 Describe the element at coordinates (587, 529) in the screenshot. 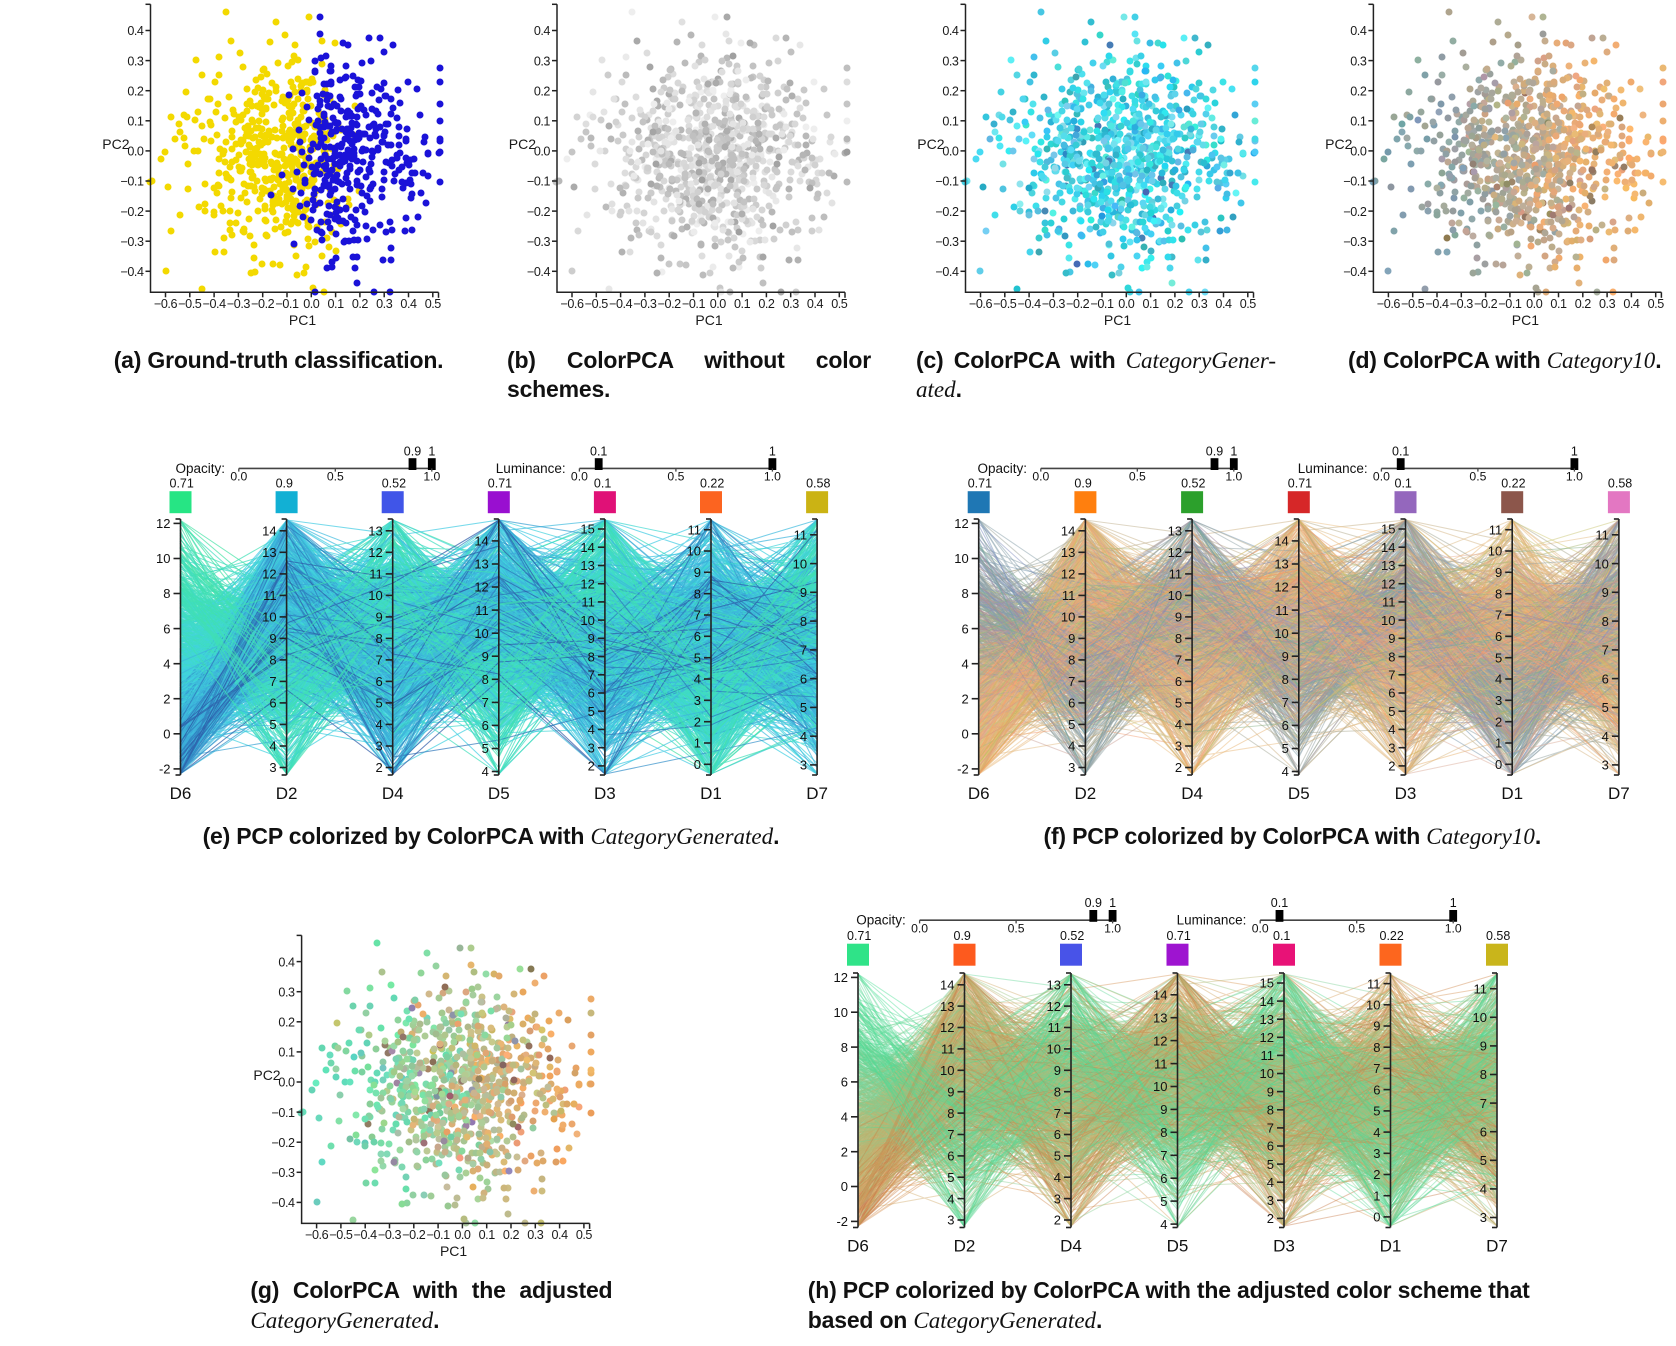

I see `svg-text: 15` at that location.